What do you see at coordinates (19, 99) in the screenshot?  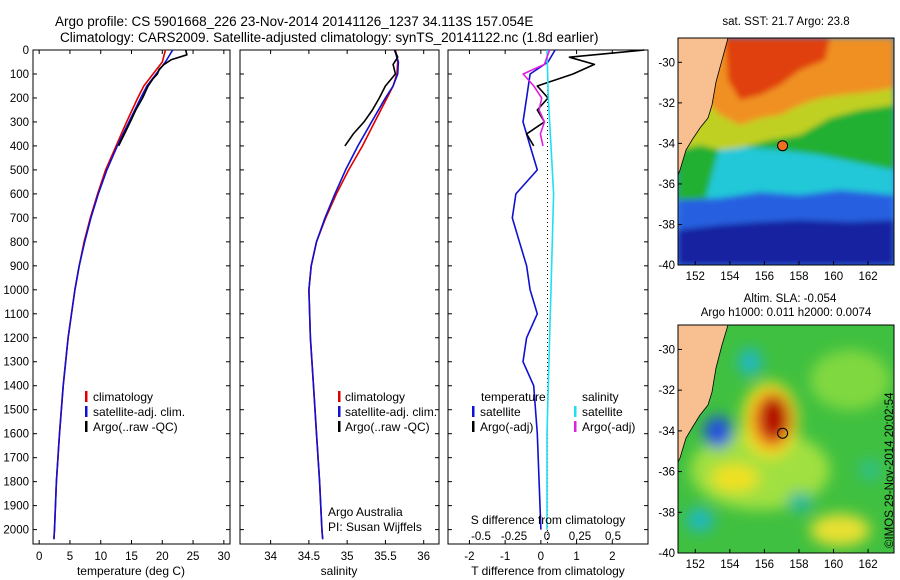 I see `depth-tick-label: 200` at bounding box center [19, 99].